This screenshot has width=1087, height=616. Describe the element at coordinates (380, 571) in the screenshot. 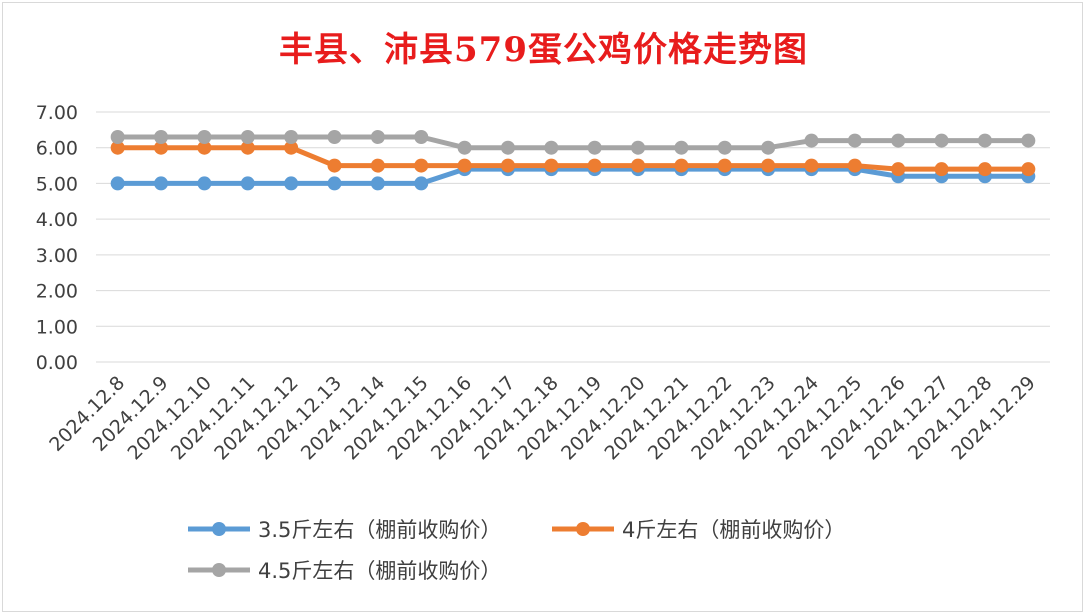

I see `legend-label: 4.5斤左右（棚前收购价）` at that location.